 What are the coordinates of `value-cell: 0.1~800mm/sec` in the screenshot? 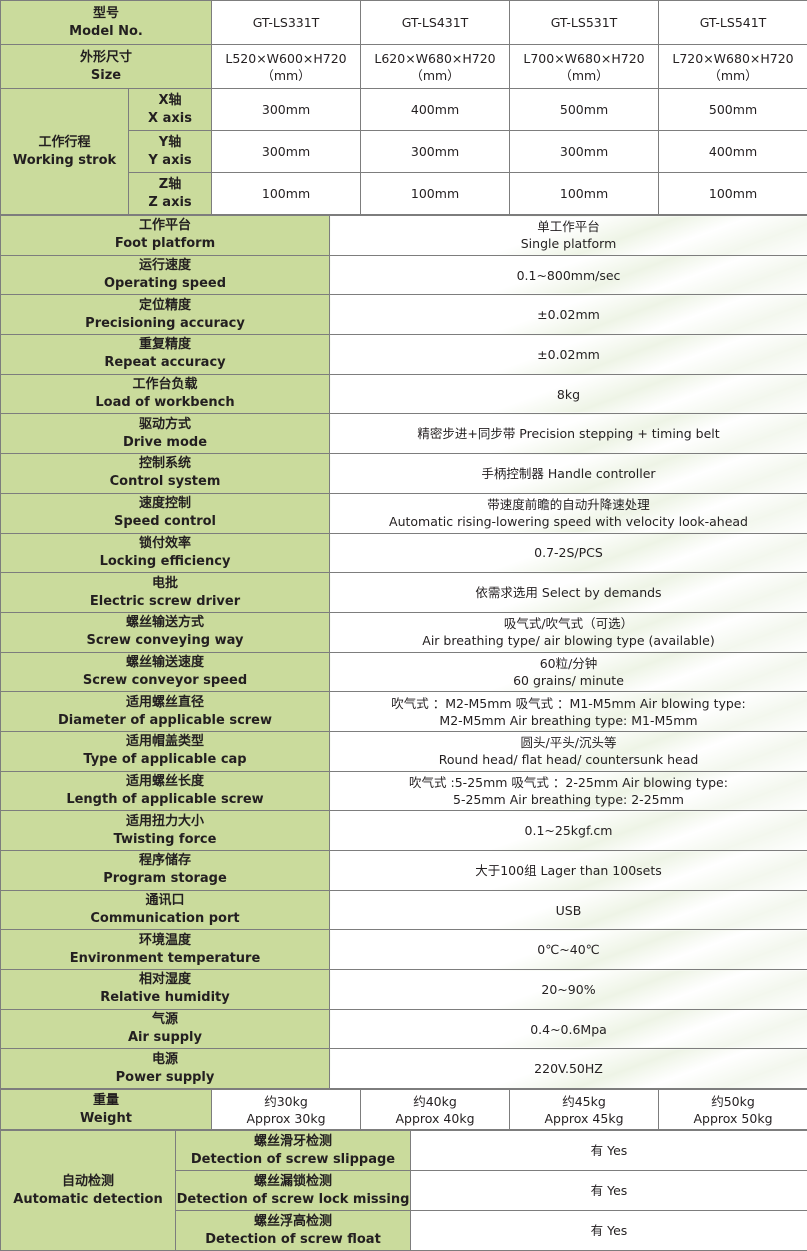 It's located at (568, 275).